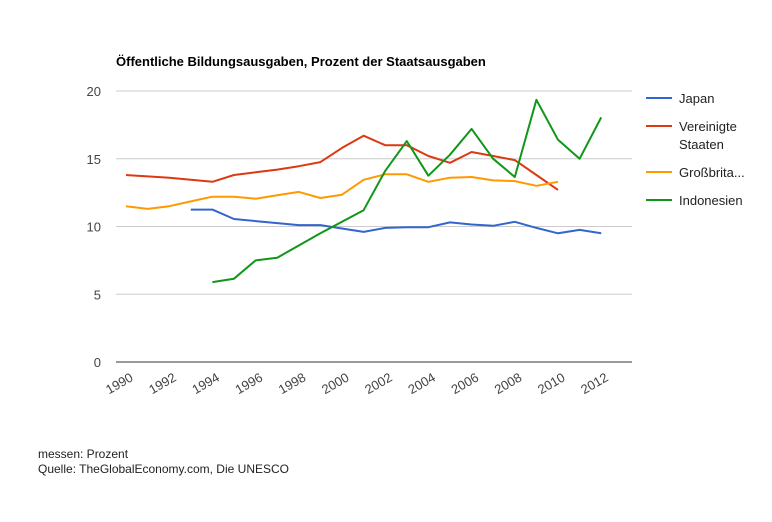 This screenshot has width=772, height=522. Describe the element at coordinates (396, 221) in the screenshot. I see `series-line-japan` at that location.